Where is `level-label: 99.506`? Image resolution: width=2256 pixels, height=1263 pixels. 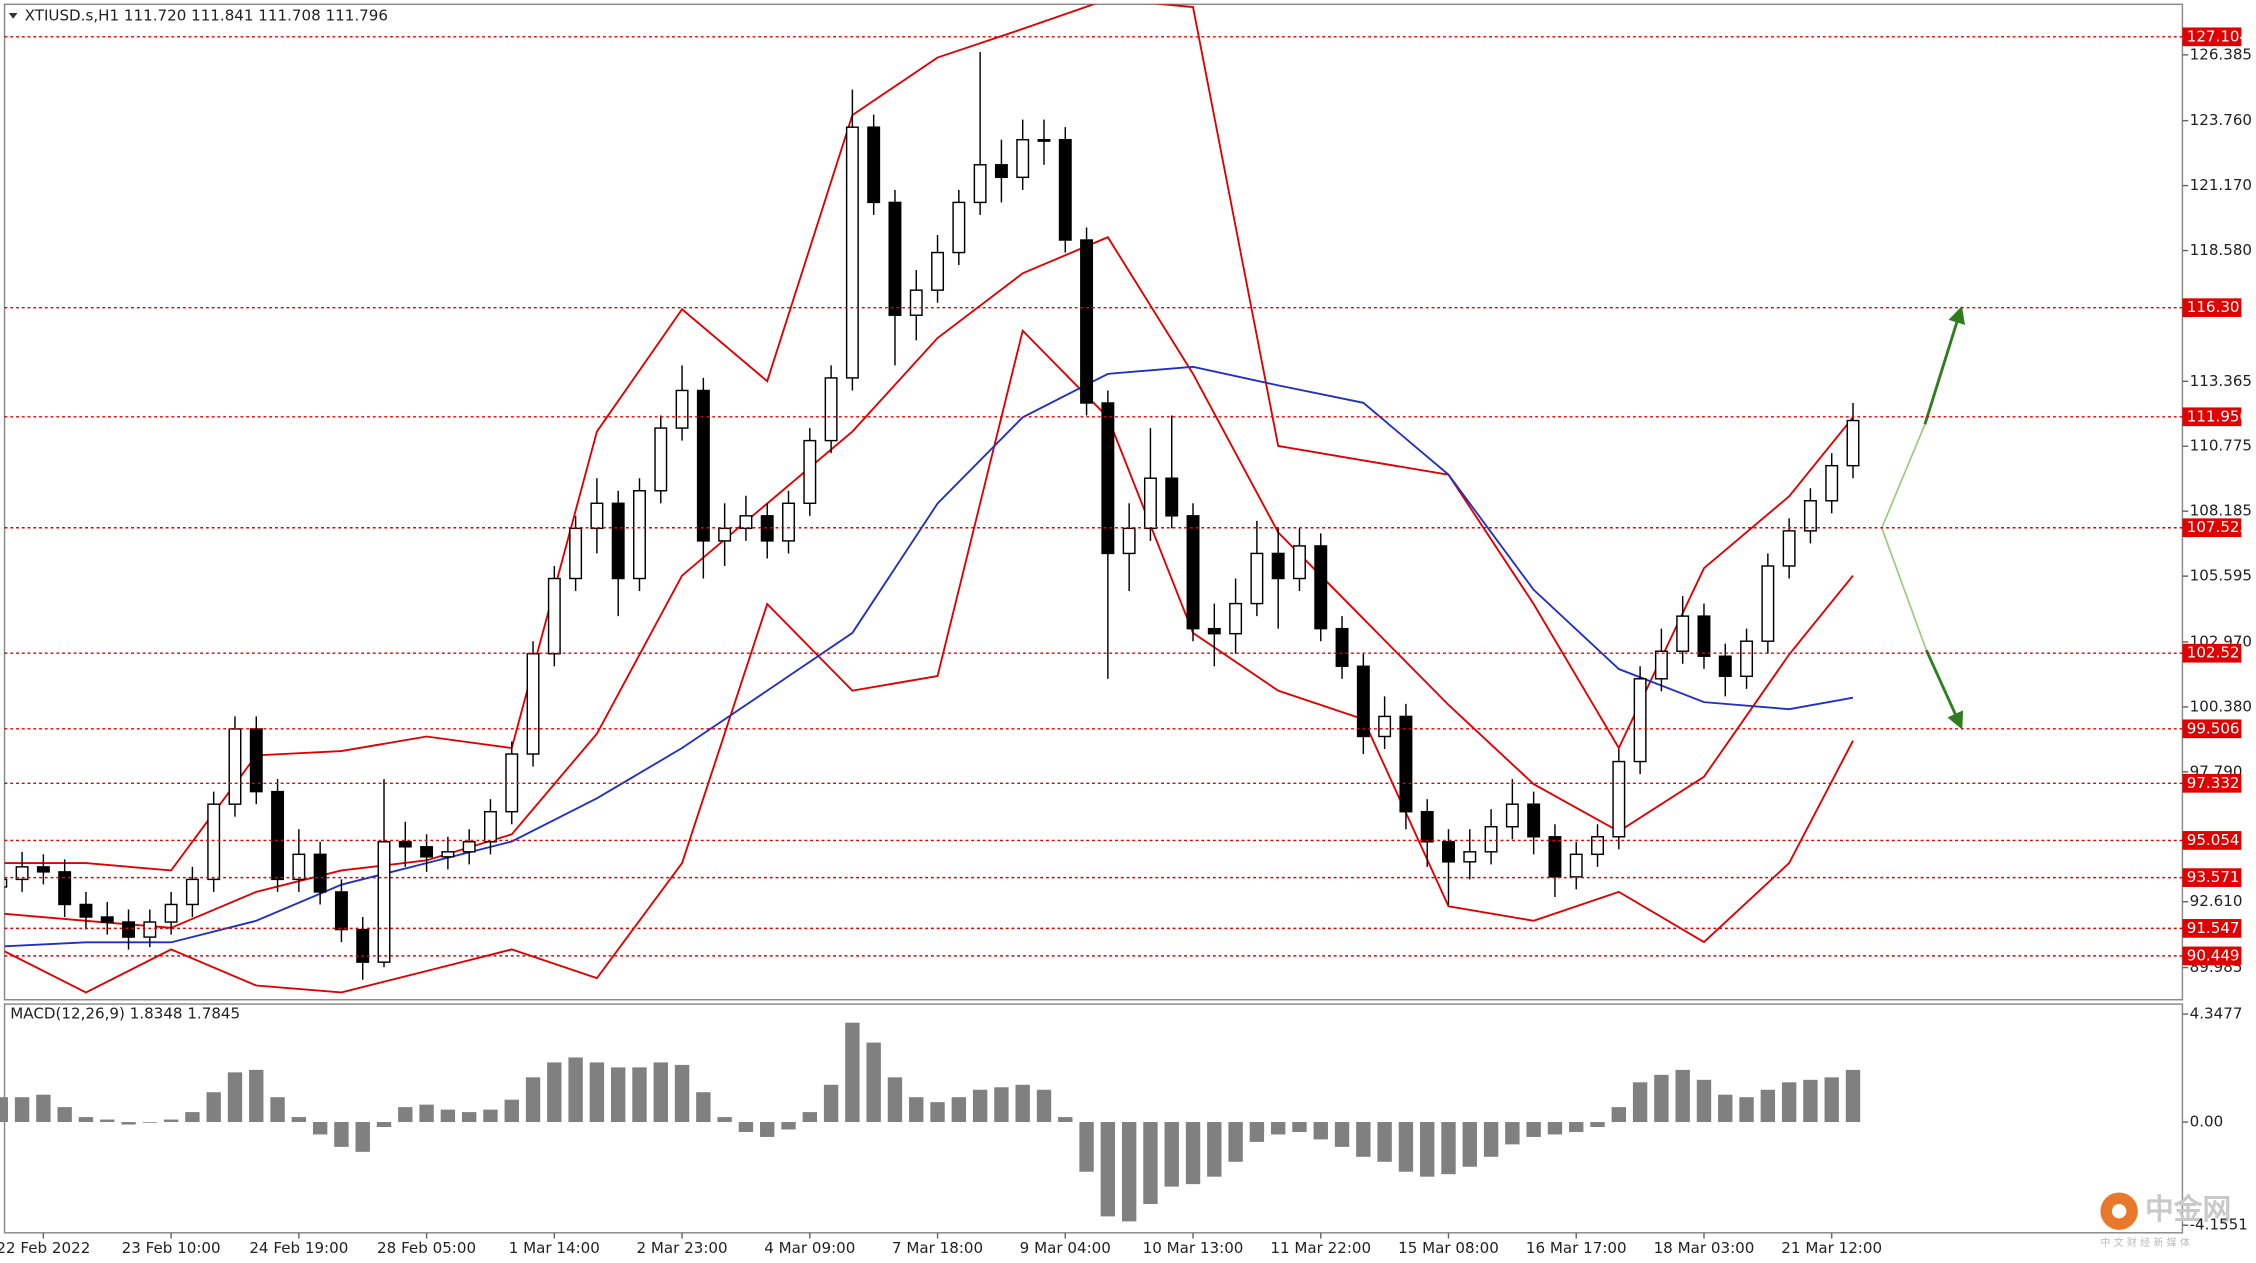
level-label: 99.506 is located at coordinates (2213, 728).